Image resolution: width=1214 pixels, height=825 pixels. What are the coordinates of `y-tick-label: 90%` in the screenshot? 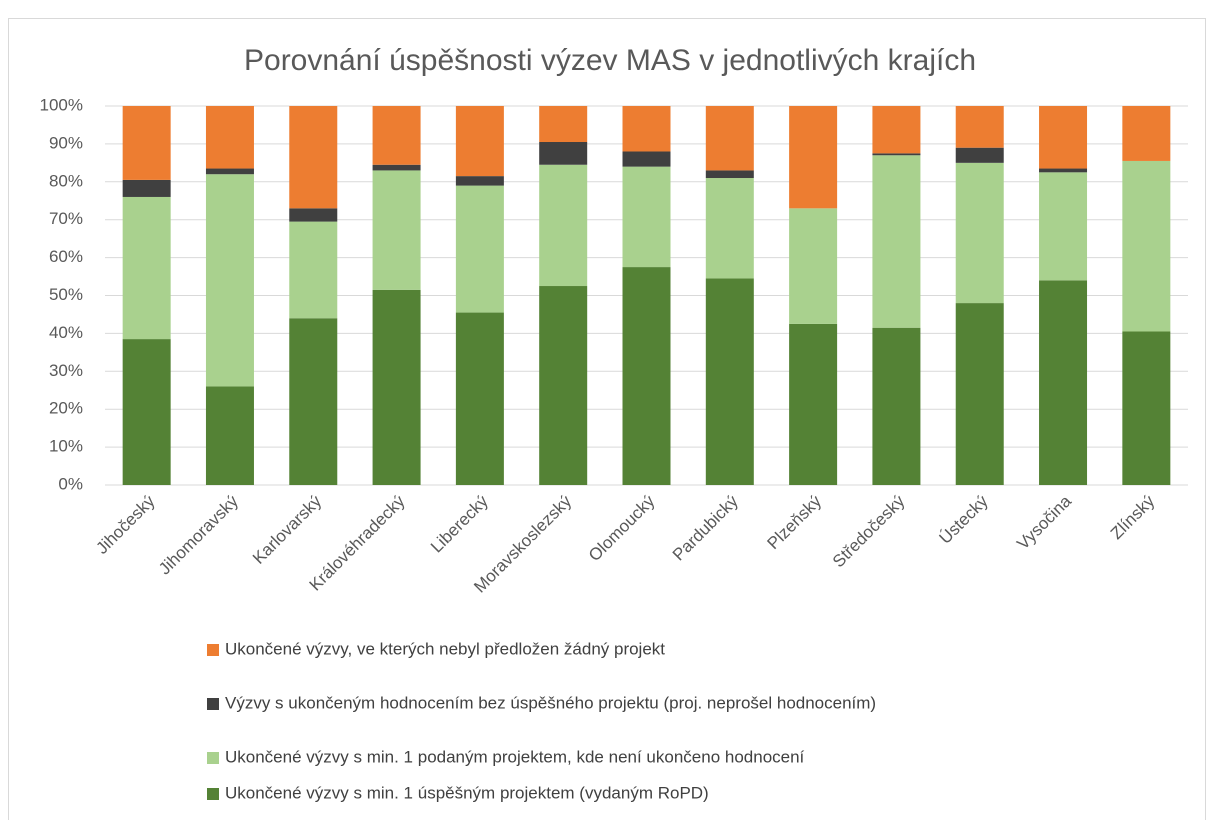 It's located at (66, 142).